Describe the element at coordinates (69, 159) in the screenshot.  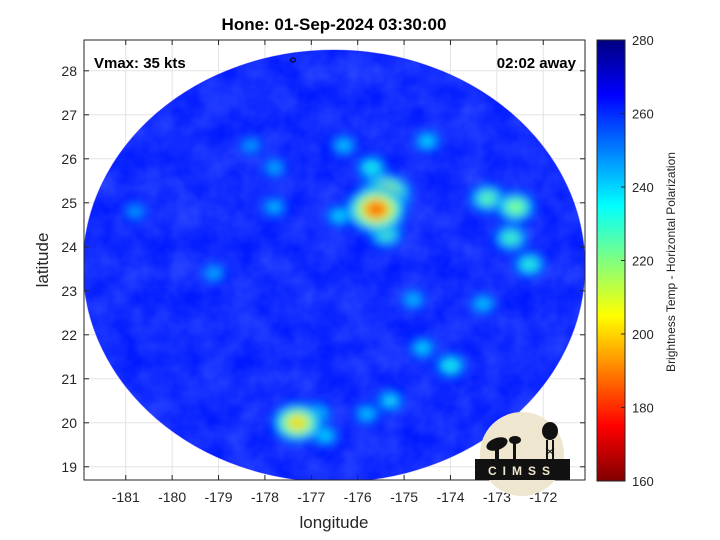
I see `y-tick-label: 26` at that location.